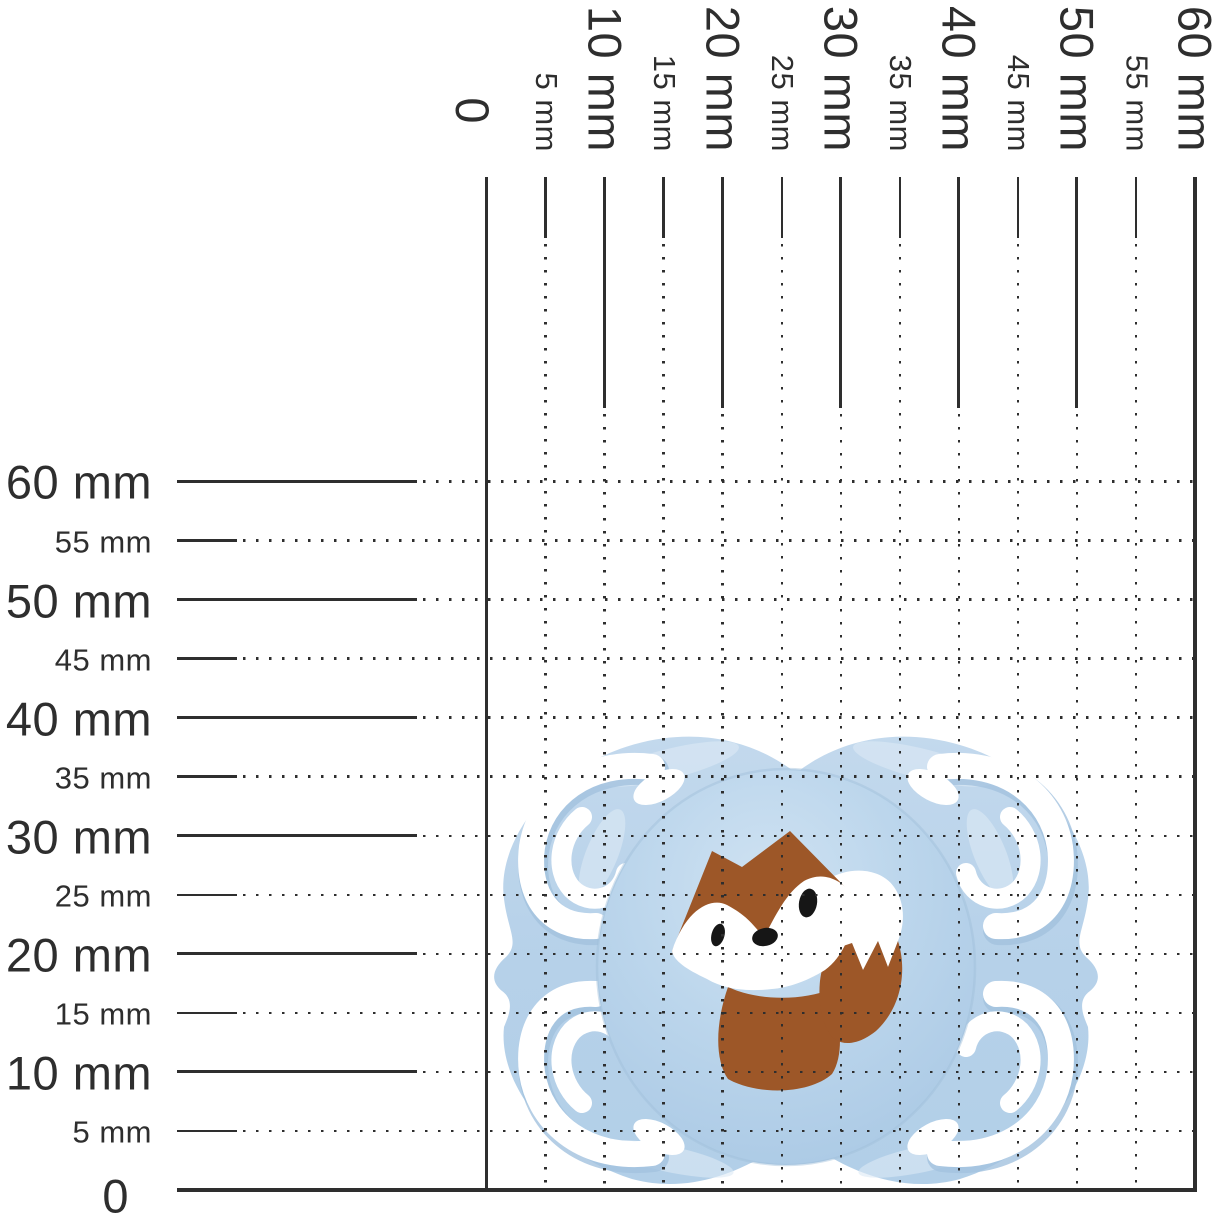 This screenshot has height=1223, width=1222. I want to click on left-tick-label-0mm: 0, so click(115, 1196).